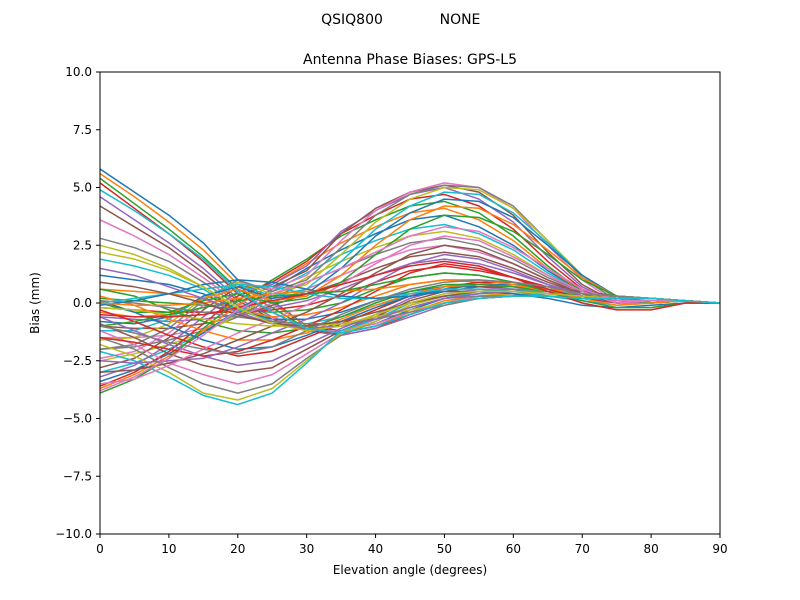 The image size is (800, 600). Describe the element at coordinates (719, 549) in the screenshot. I see `x-tick-label: 90` at that location.